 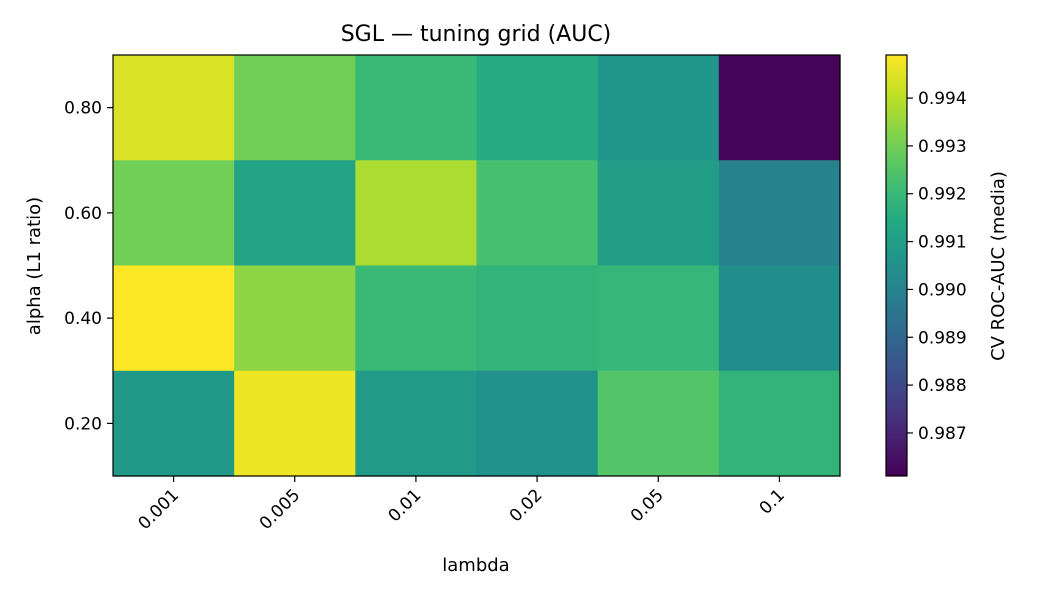 What do you see at coordinates (942, 99) in the screenshot?
I see `colorbar-tick-label: 0.994` at bounding box center [942, 99].